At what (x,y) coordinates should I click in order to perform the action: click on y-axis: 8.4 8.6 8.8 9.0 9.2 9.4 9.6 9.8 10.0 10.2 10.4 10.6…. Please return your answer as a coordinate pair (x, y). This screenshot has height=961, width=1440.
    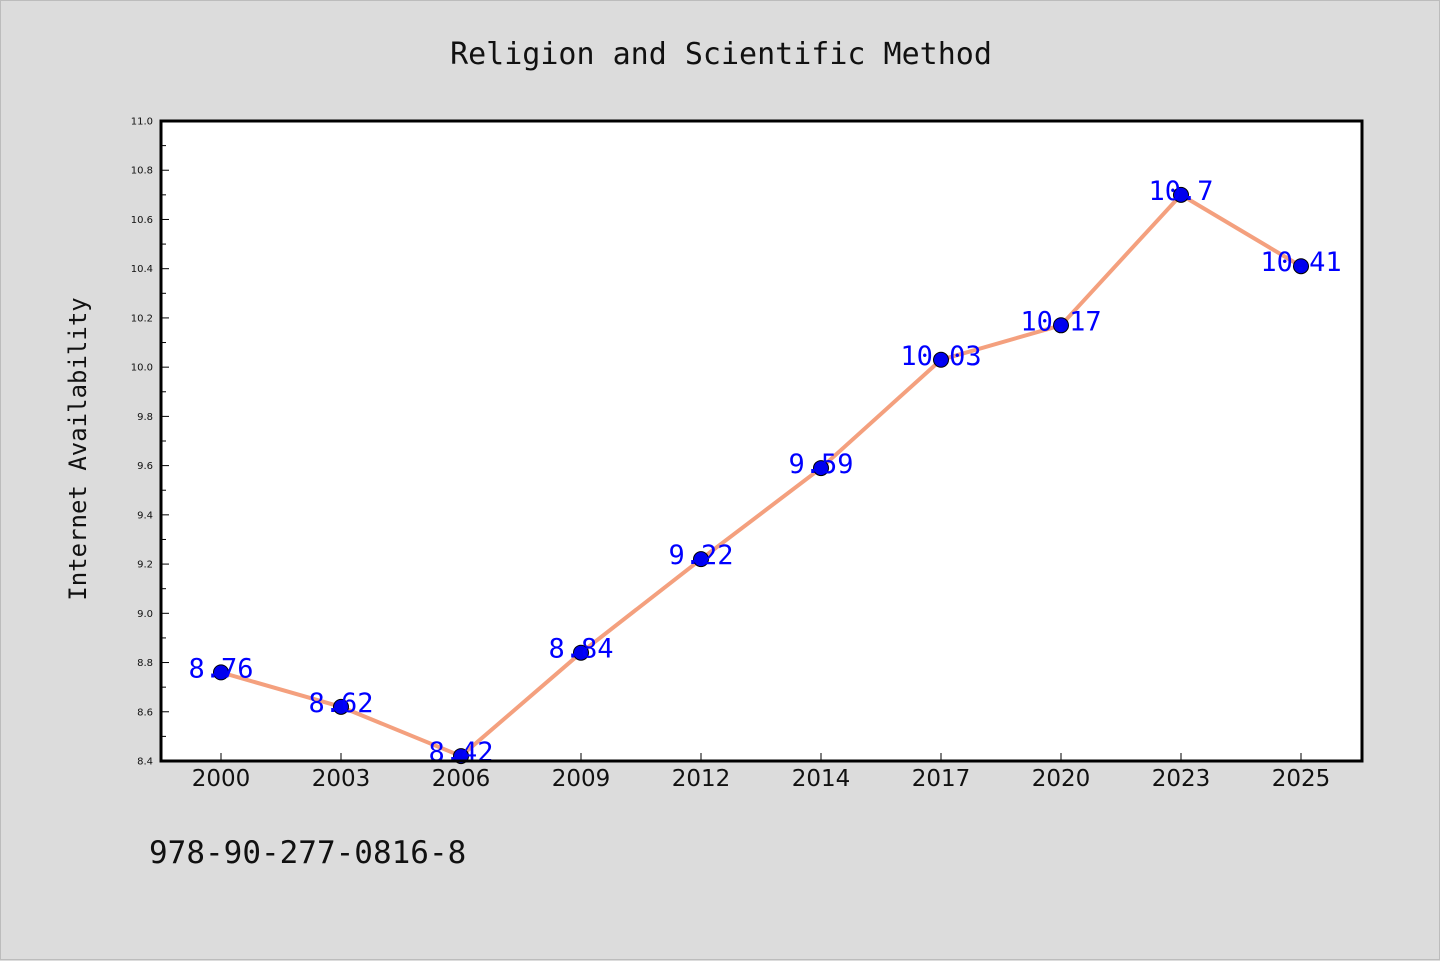
    Looking at the image, I should click on (150, 442).